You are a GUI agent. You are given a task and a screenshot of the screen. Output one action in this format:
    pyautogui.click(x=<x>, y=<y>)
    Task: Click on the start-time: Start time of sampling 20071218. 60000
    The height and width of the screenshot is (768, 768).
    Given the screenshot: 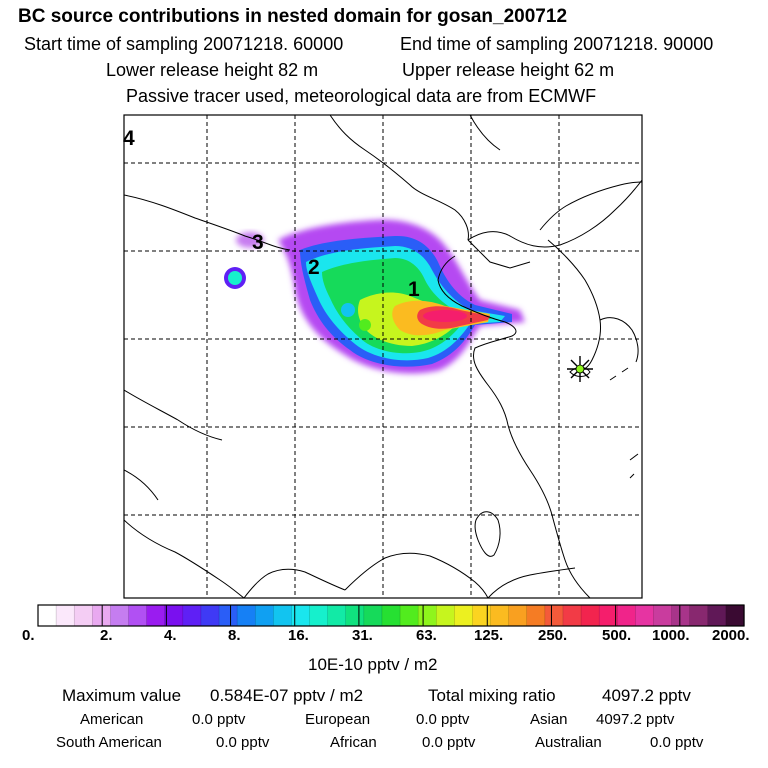 What is the action you would take?
    pyautogui.click(x=184, y=44)
    